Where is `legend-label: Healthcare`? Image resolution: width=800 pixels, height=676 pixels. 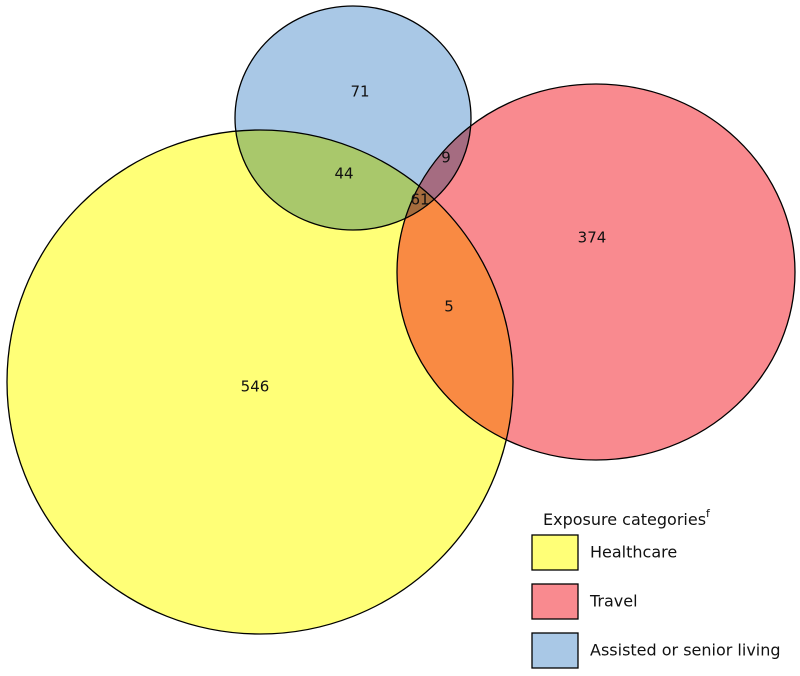 legend-label: Healthcare is located at coordinates (633, 552).